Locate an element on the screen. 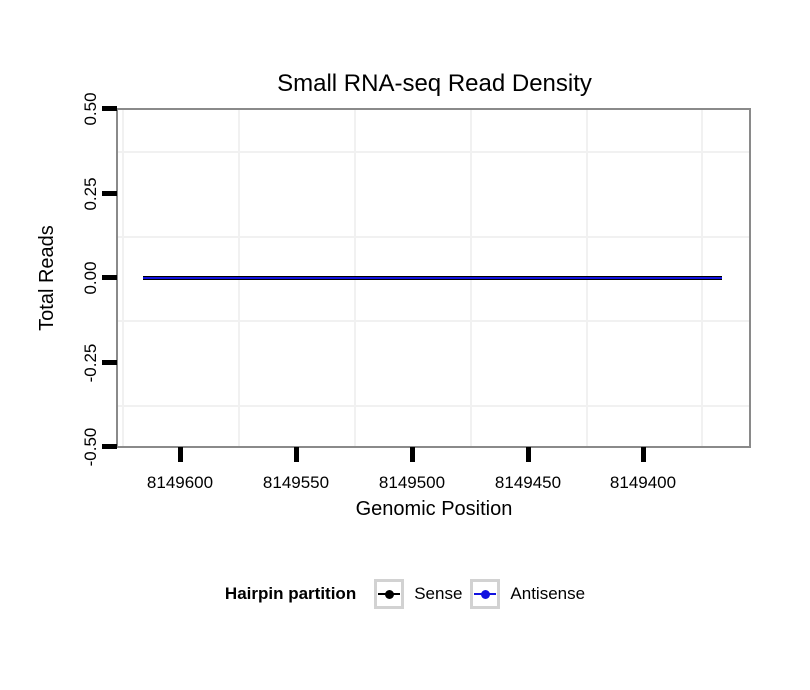 The height and width of the screenshot is (690, 810). legend-key-sense is located at coordinates (389, 594).